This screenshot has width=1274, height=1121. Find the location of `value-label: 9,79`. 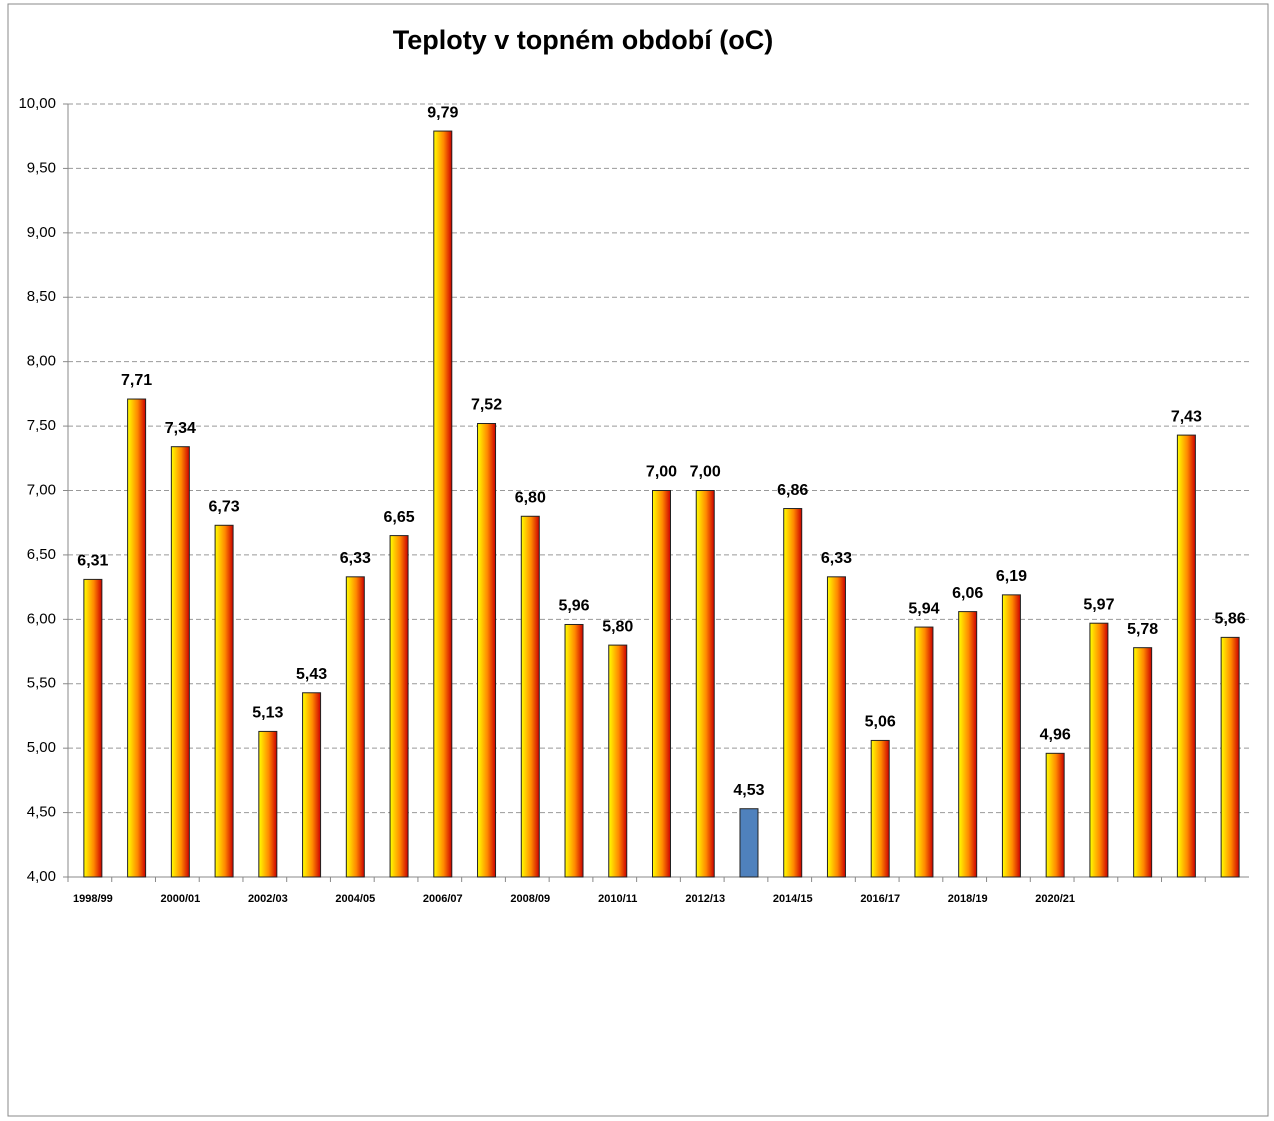

value-label: 9,79 is located at coordinates (442, 112).